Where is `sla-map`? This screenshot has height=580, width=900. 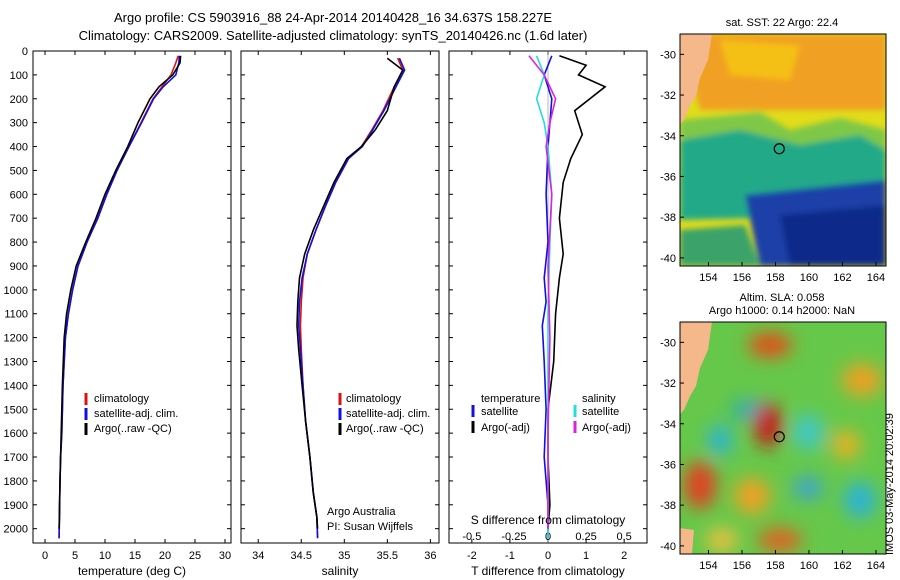 sla-map is located at coordinates (783, 438).